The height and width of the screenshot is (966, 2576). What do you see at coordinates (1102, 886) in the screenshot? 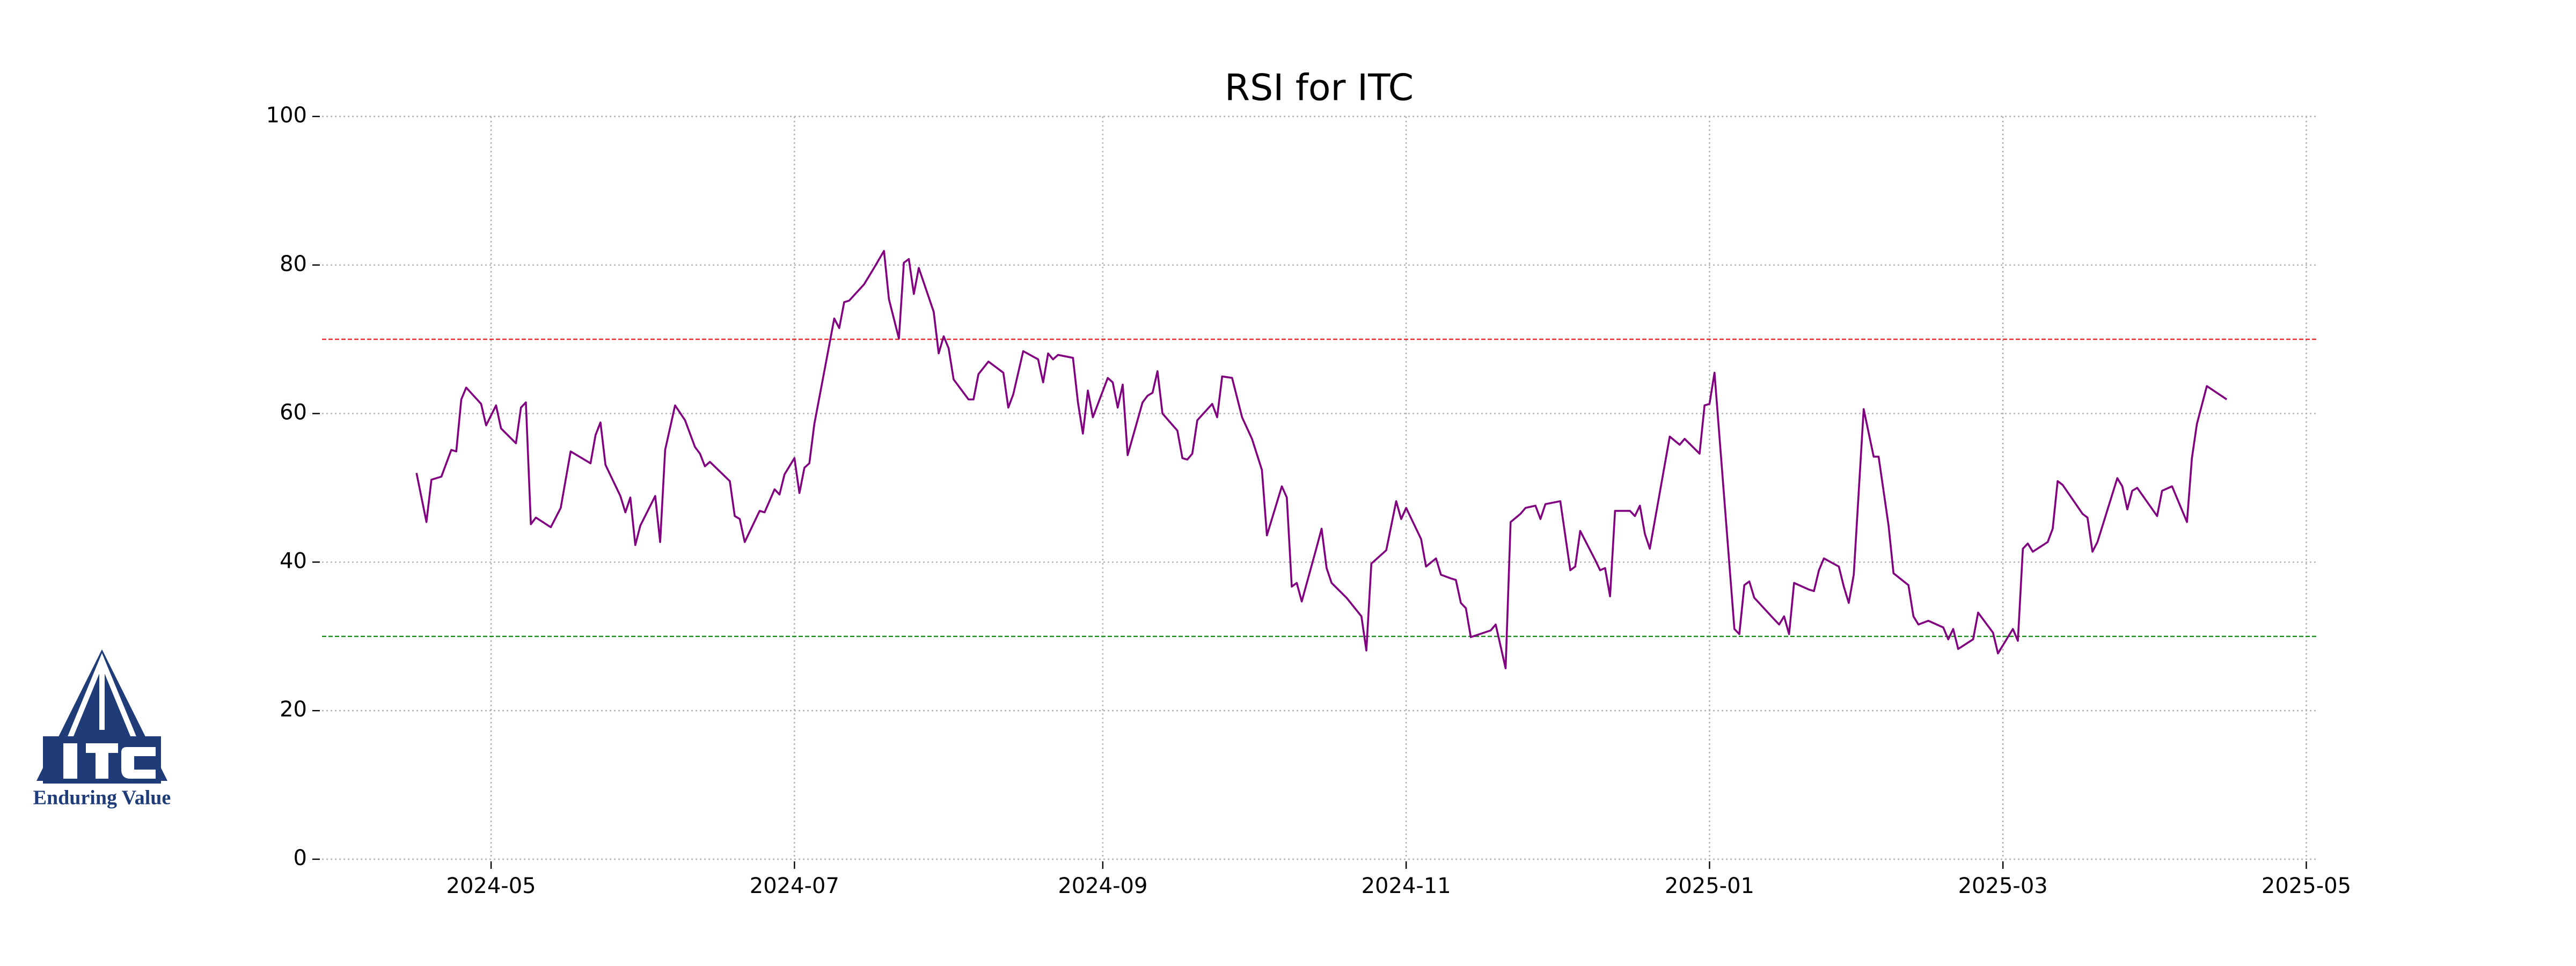
I see `x-tick-label: 2024-09` at bounding box center [1102, 886].